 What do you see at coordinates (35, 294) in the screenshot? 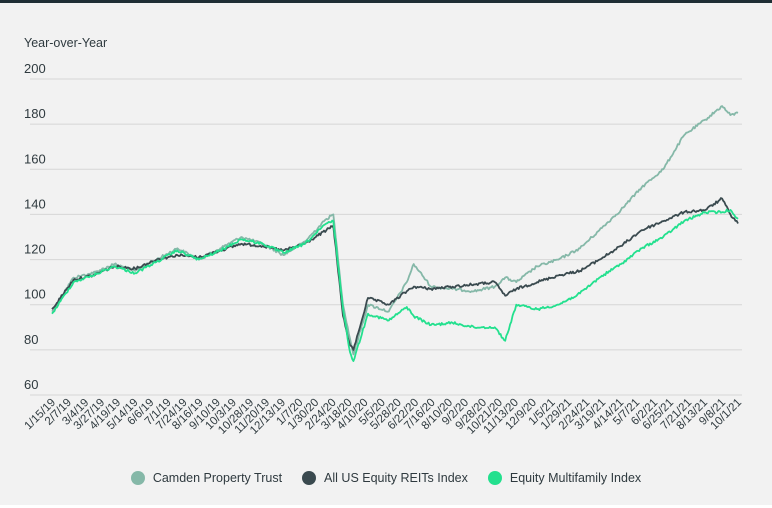
I see `y-tick-label: 100` at bounding box center [35, 294].